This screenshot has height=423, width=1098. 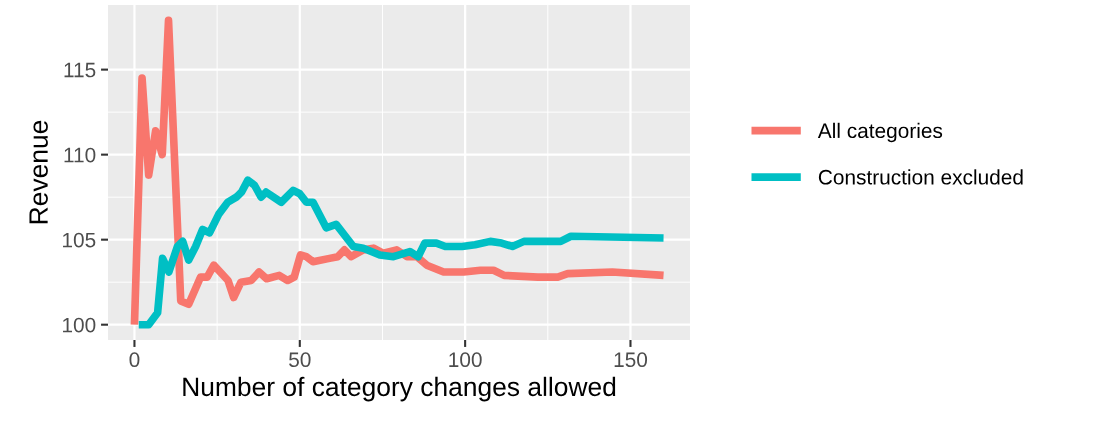 I want to click on y-tick-label: 105, so click(x=79, y=240).